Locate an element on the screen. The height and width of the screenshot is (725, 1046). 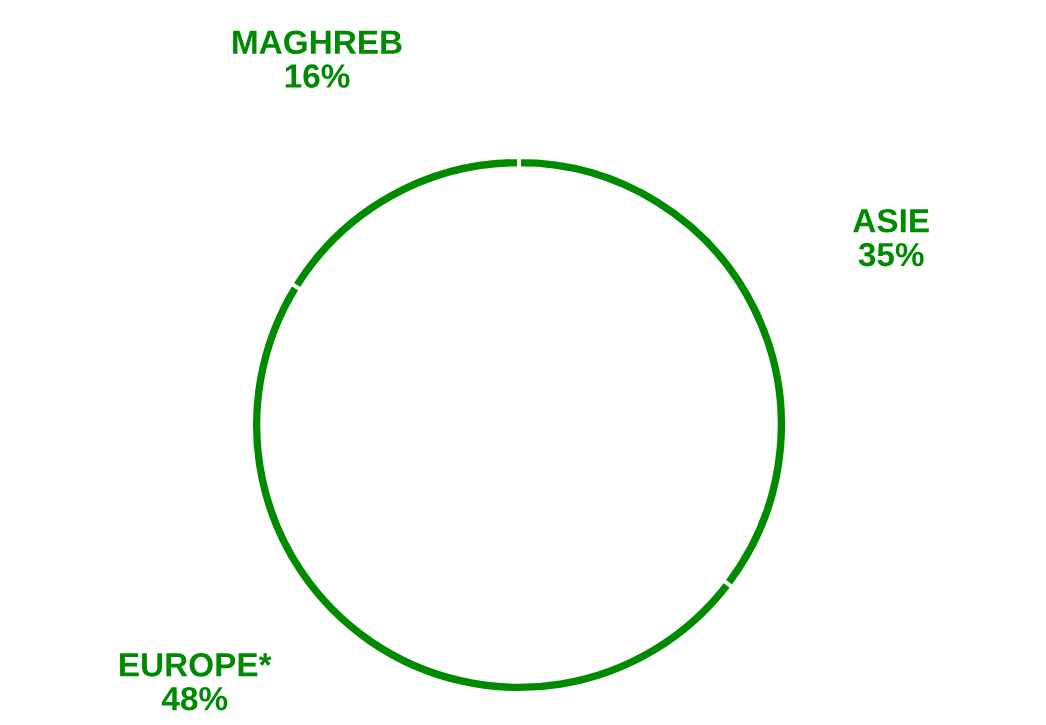
data-label: 16% is located at coordinates (317, 76).